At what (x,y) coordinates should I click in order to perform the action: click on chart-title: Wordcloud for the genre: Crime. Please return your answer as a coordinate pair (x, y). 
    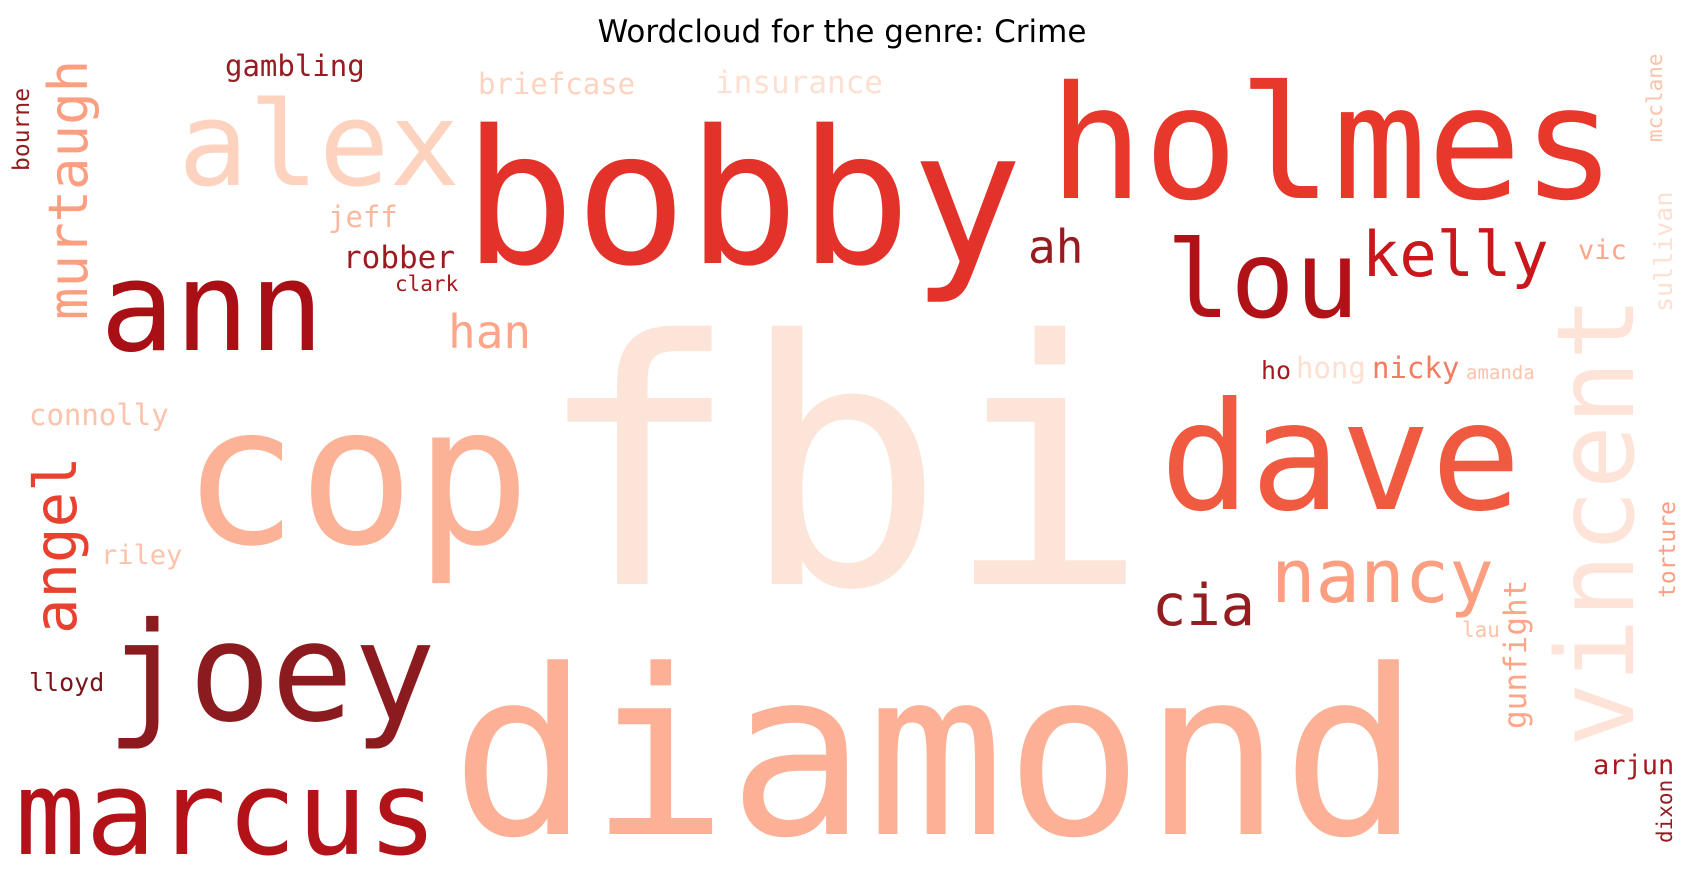
    Looking at the image, I should click on (842, 32).